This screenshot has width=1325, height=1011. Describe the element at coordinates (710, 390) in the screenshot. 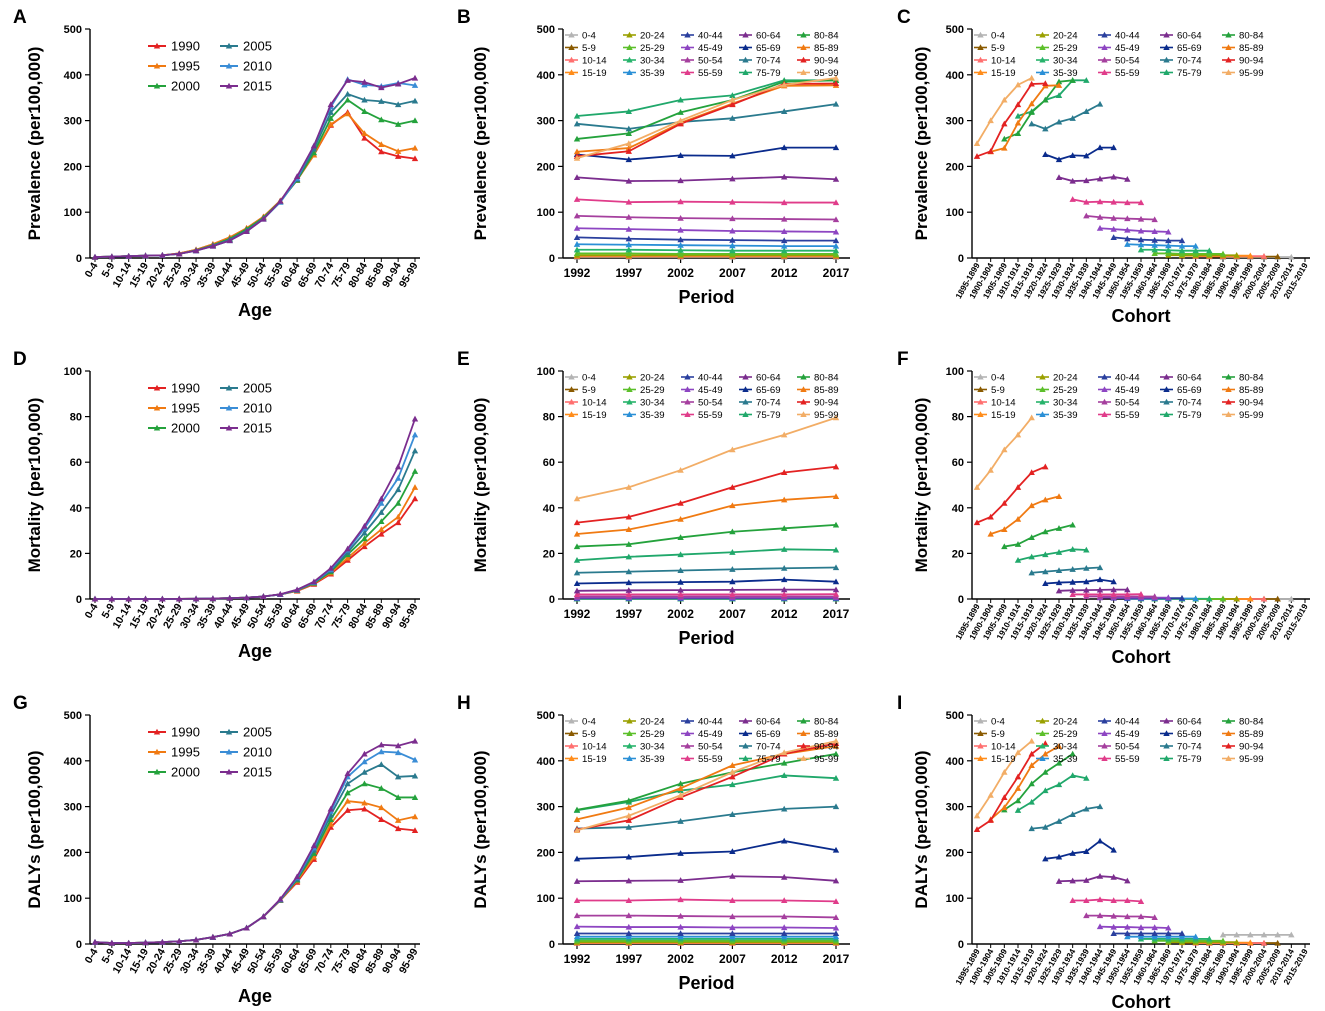

I see `legend-label: 45-49` at that location.